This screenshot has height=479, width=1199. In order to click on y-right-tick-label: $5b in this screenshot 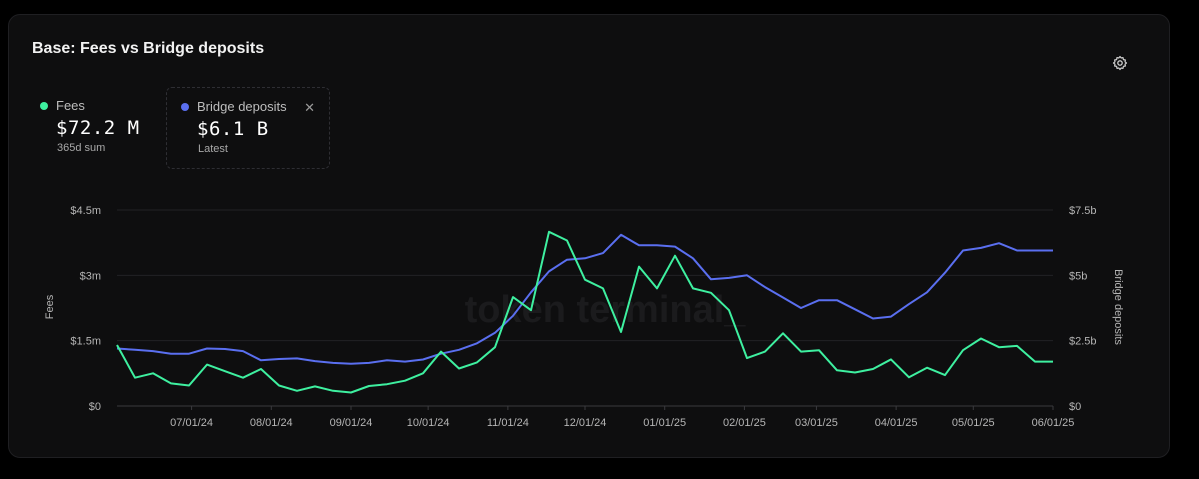, I will do `click(1078, 276)`.